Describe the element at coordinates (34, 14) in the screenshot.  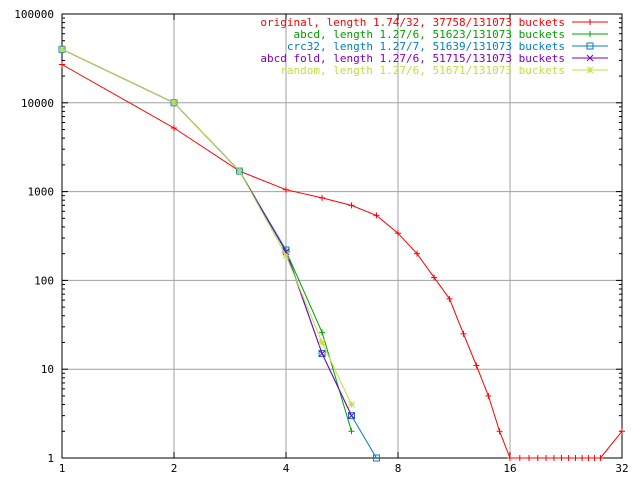
I see `y-tick-label: 100000` at that location.